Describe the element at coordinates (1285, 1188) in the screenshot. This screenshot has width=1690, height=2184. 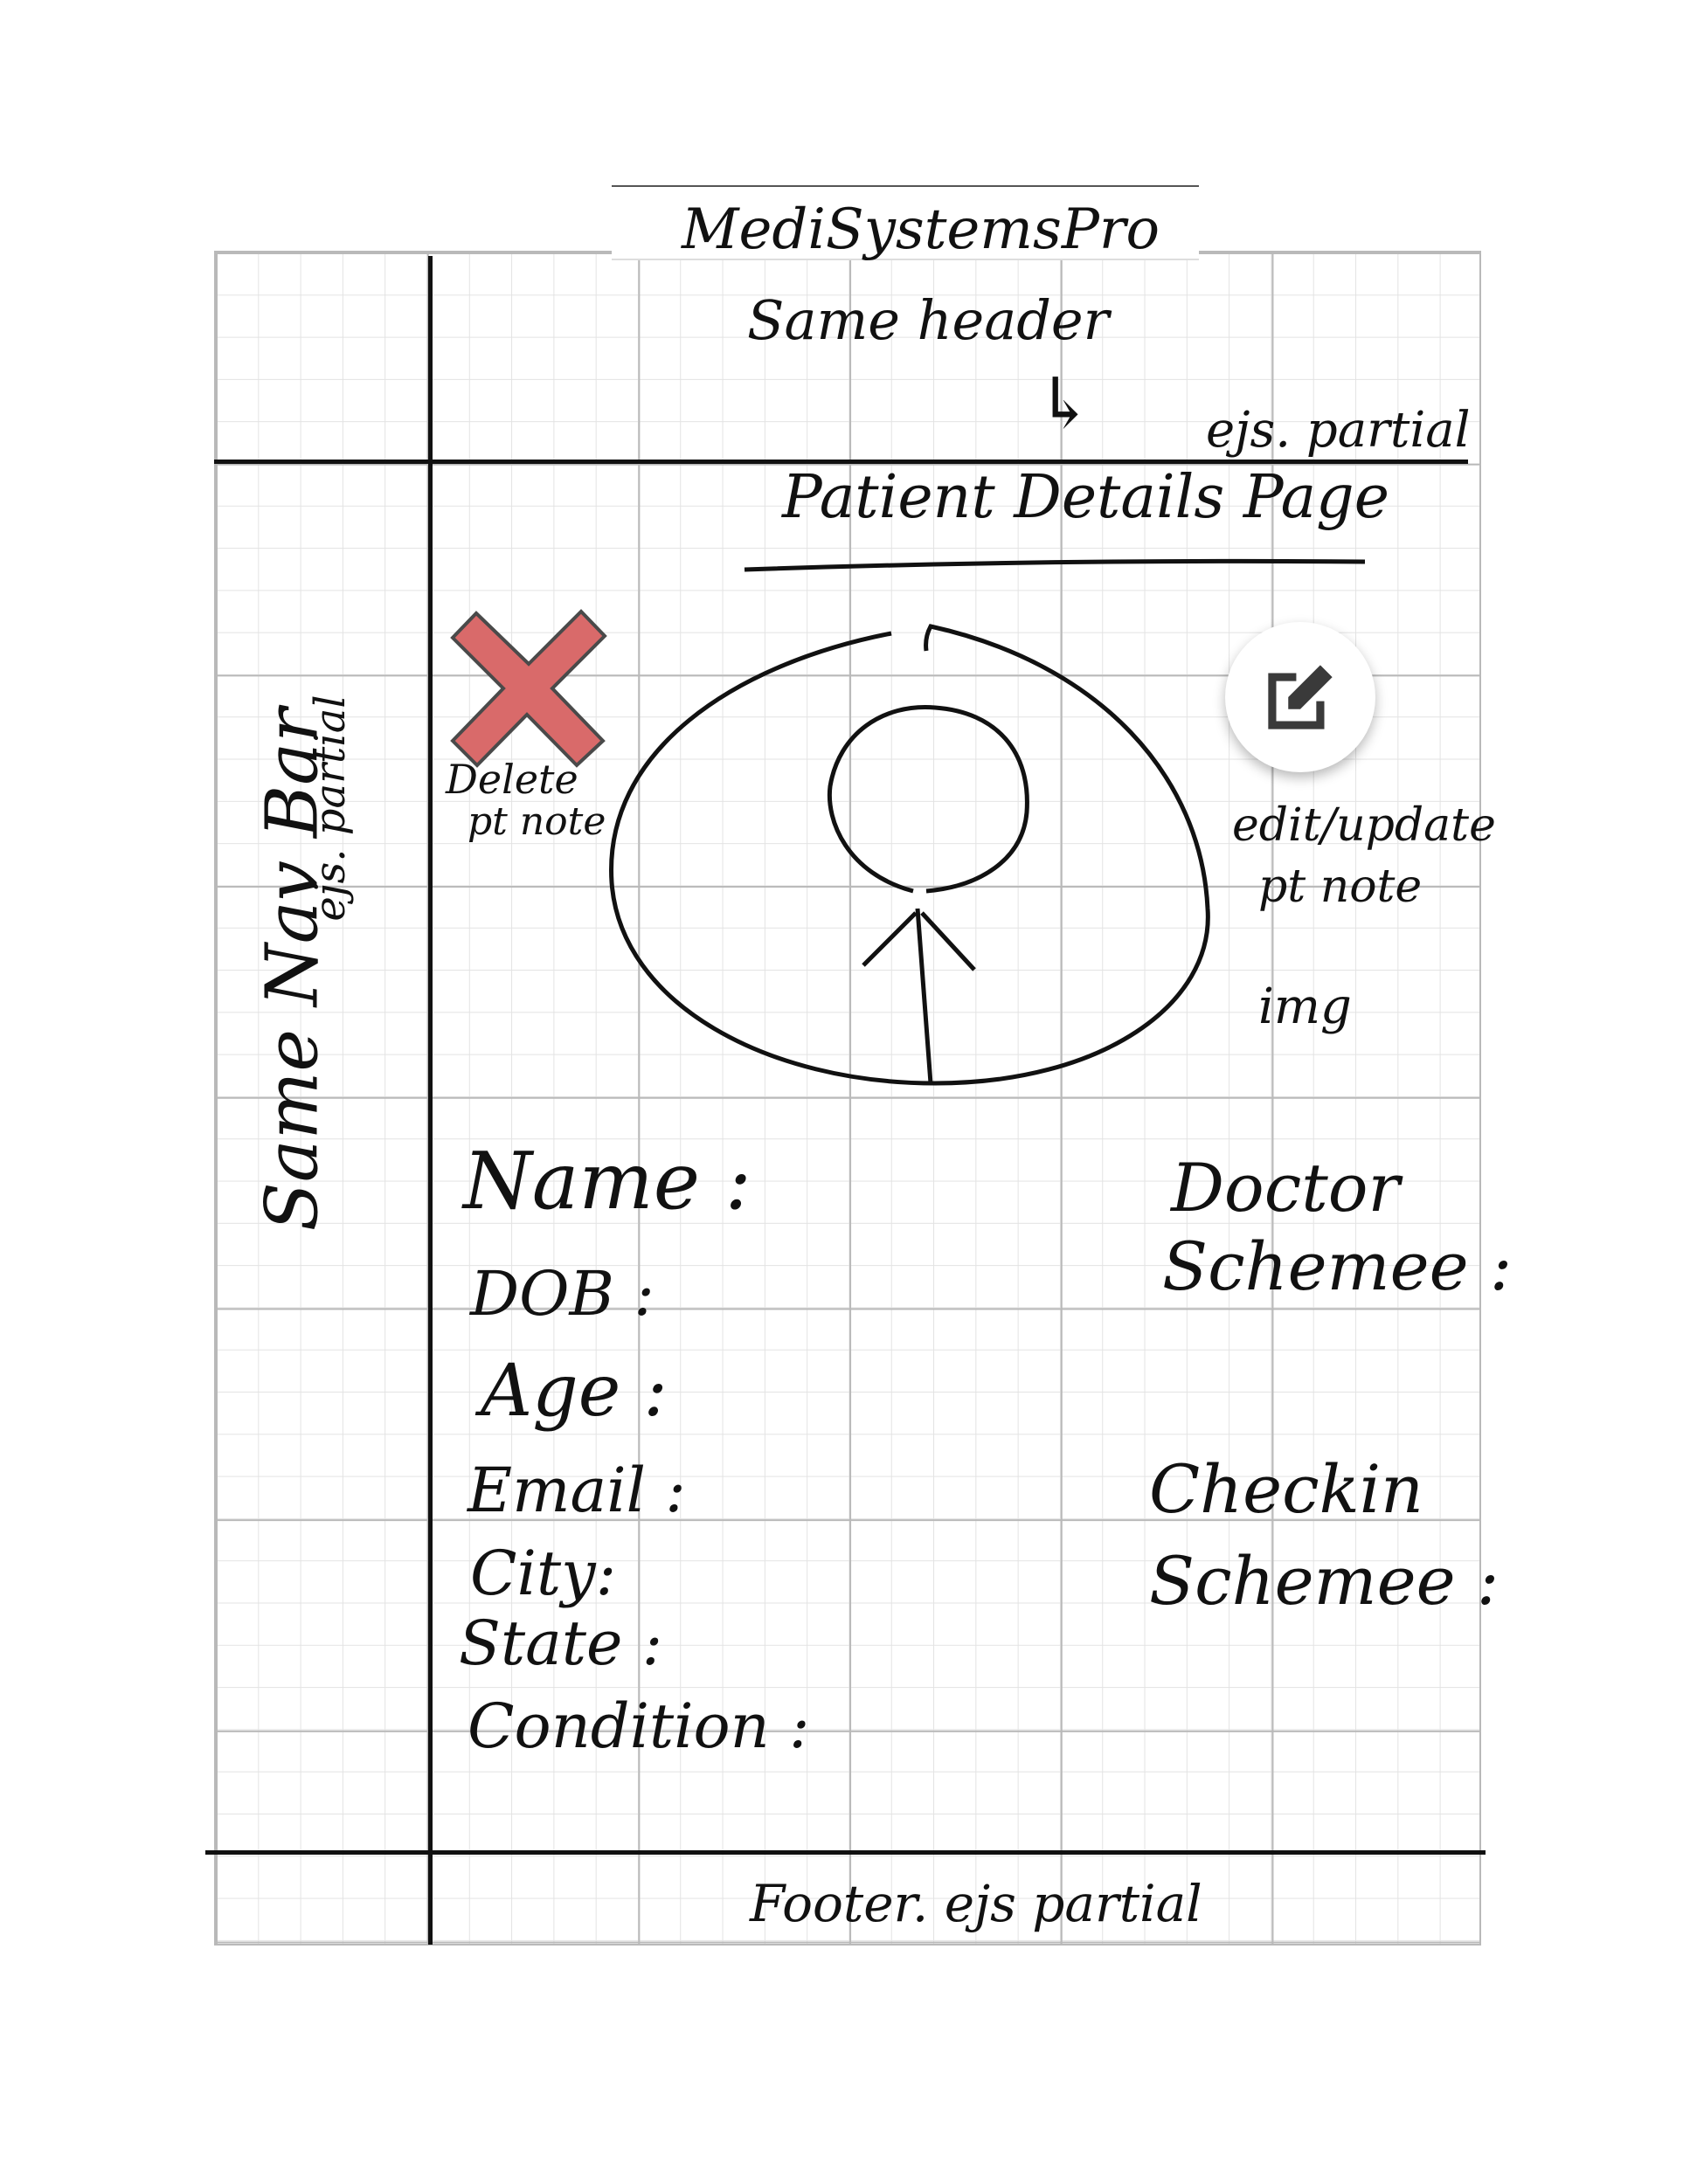
I see `doctor-label-line1: Doctor` at that location.